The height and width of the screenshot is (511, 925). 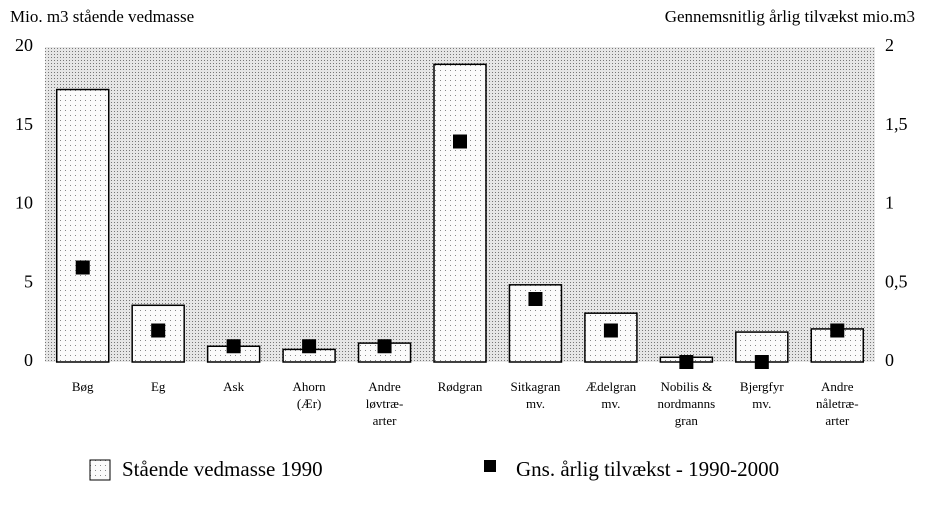 What do you see at coordinates (460, 386) in the screenshot?
I see `x-tick-label: Rødgran` at bounding box center [460, 386].